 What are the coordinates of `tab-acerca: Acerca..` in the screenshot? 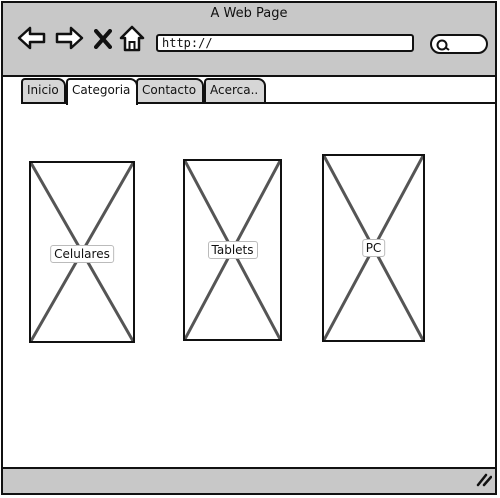 It's located at (235, 90).